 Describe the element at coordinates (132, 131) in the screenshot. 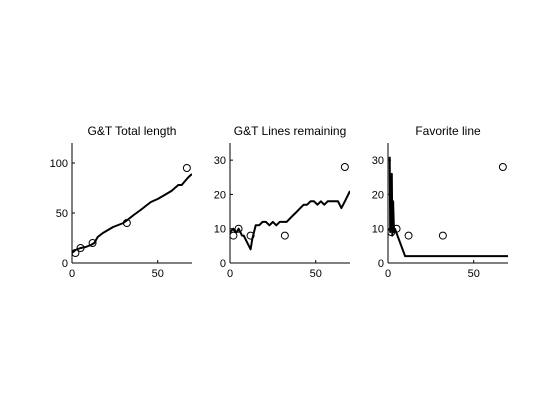

I see `chart-title: G&T Total length` at that location.